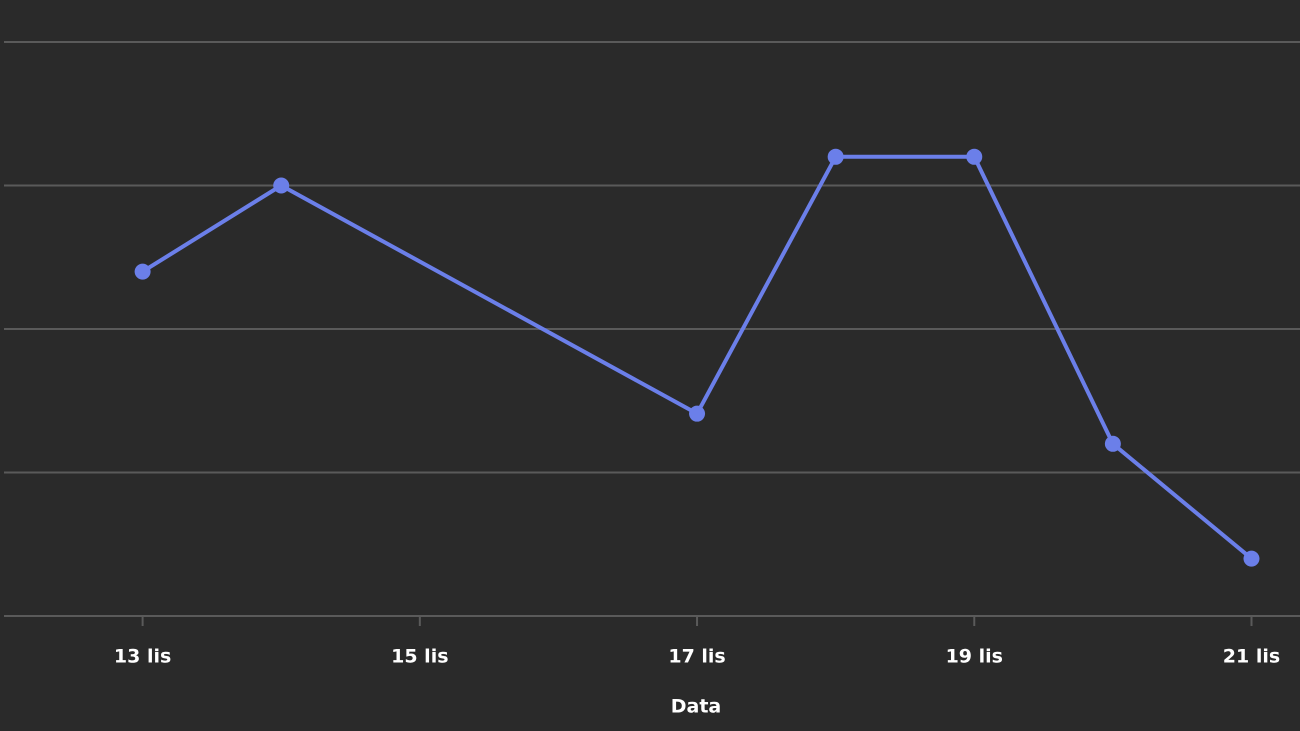 The width and height of the screenshot is (1300, 731). What do you see at coordinates (419, 657) in the screenshot?
I see `x-tick-label: 15 lis` at bounding box center [419, 657].